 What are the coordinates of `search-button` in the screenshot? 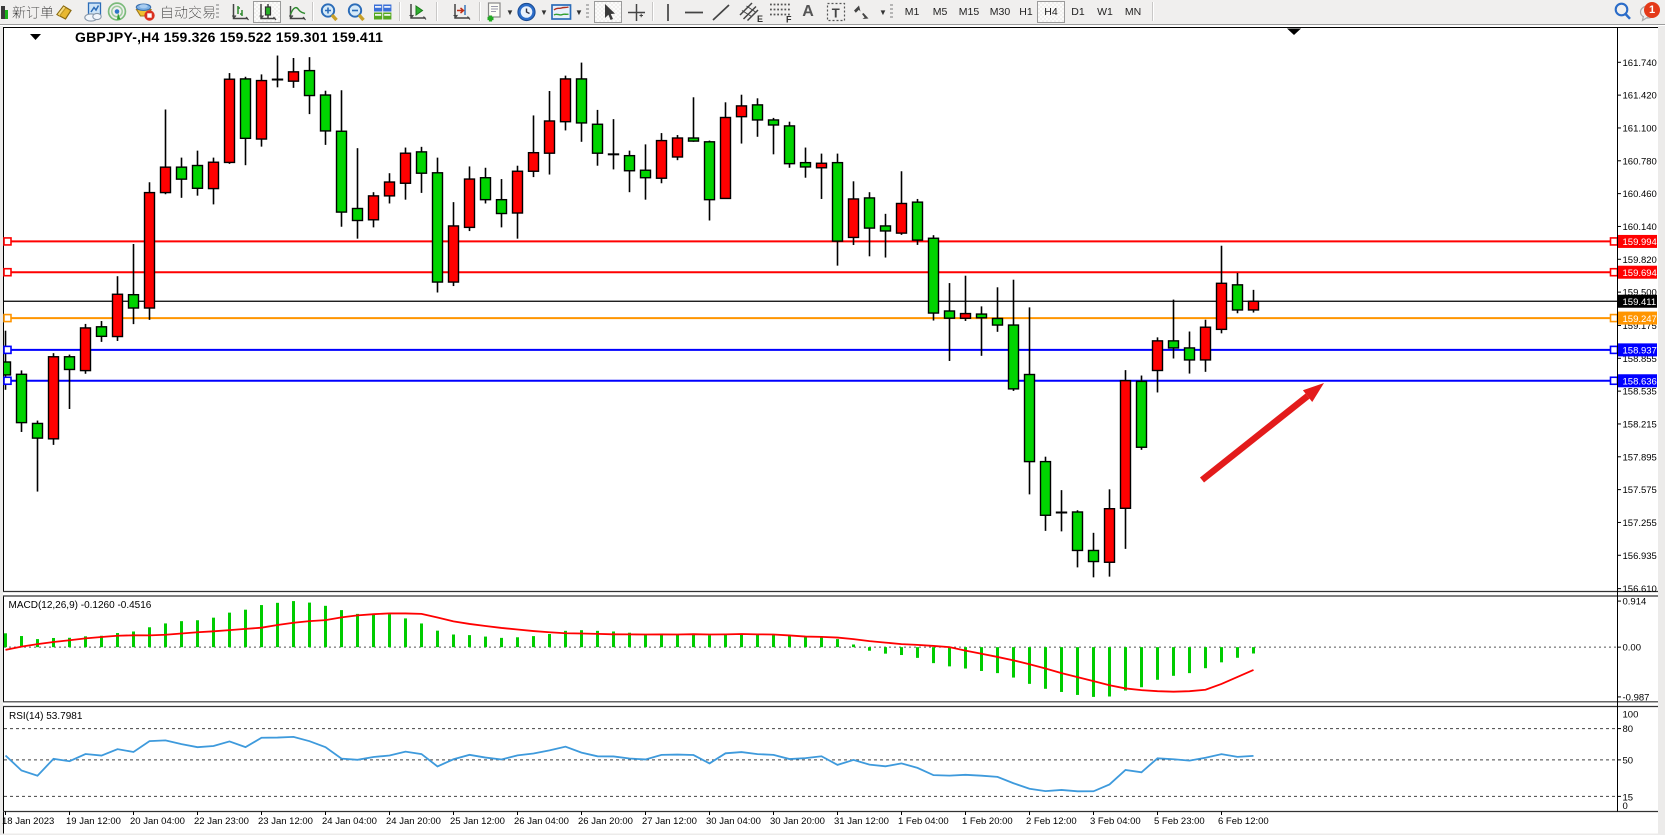 It's located at (1623, 12).